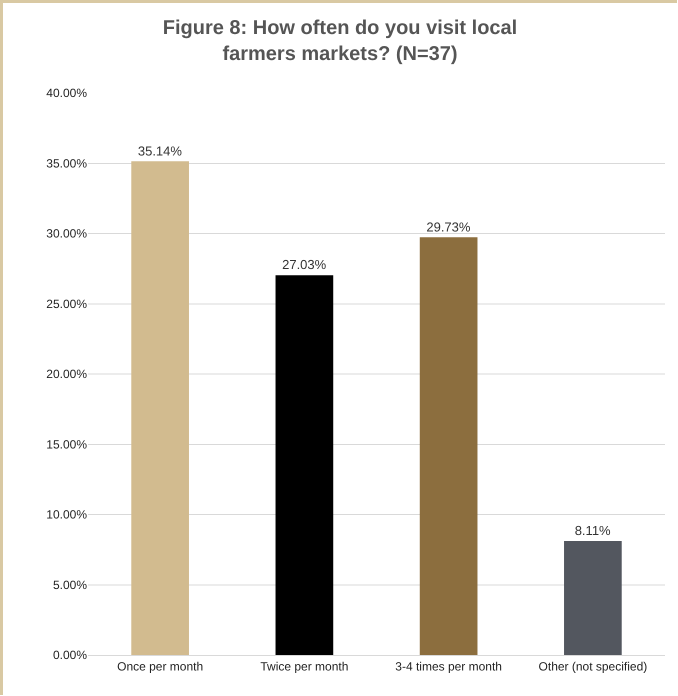  I want to click on data-label: 27.03%, so click(304, 264).